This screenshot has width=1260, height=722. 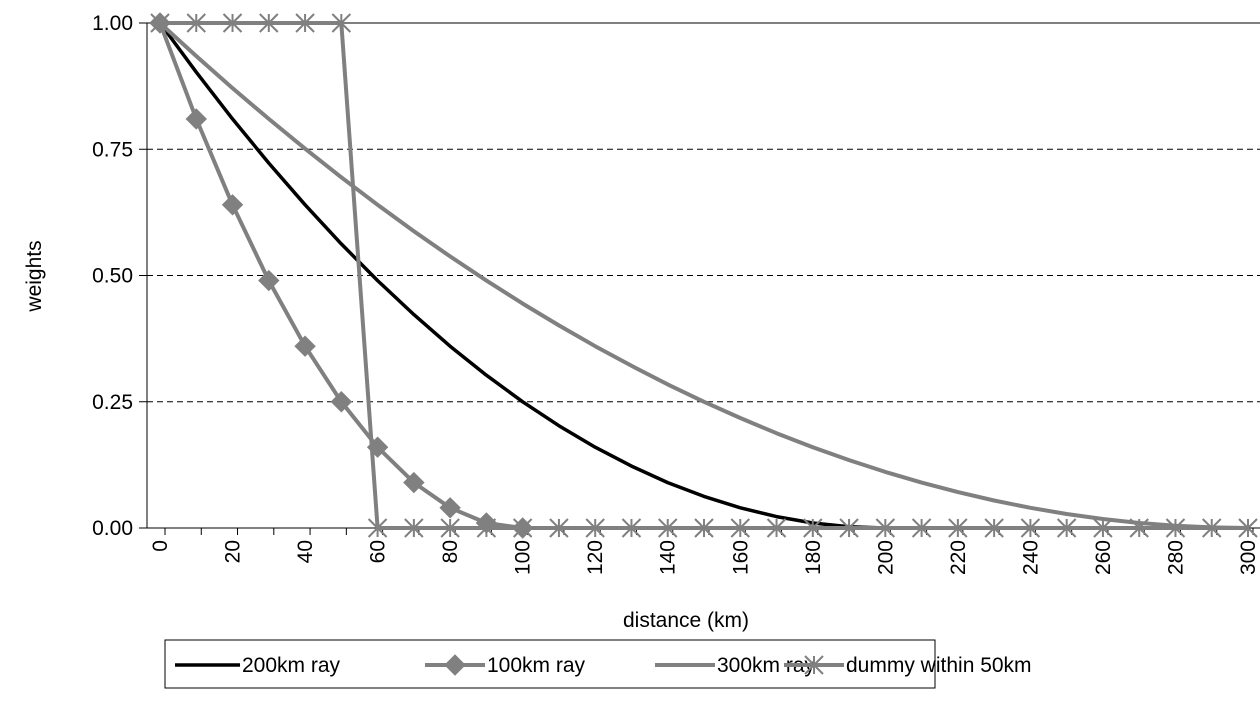 I want to click on x-tick-label: 180, so click(x=813, y=557).